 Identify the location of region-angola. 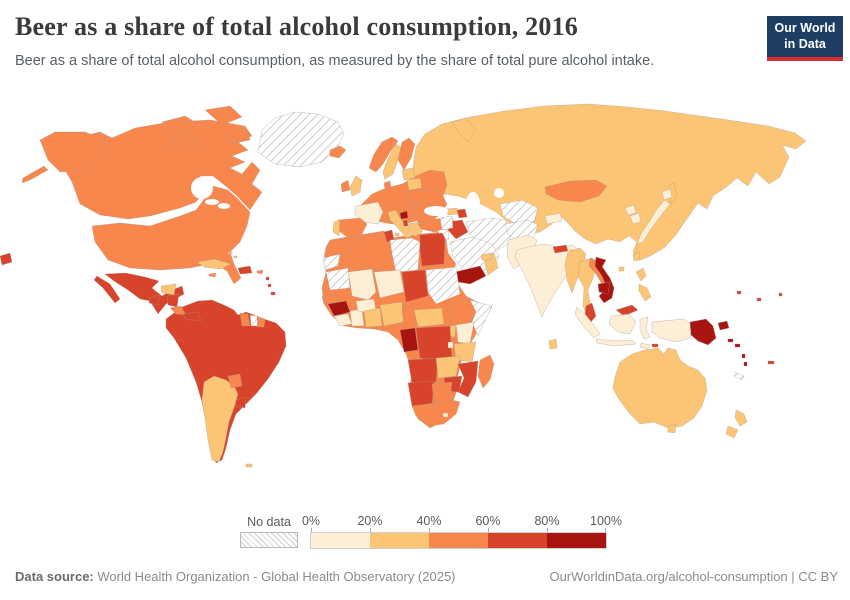
(423, 370).